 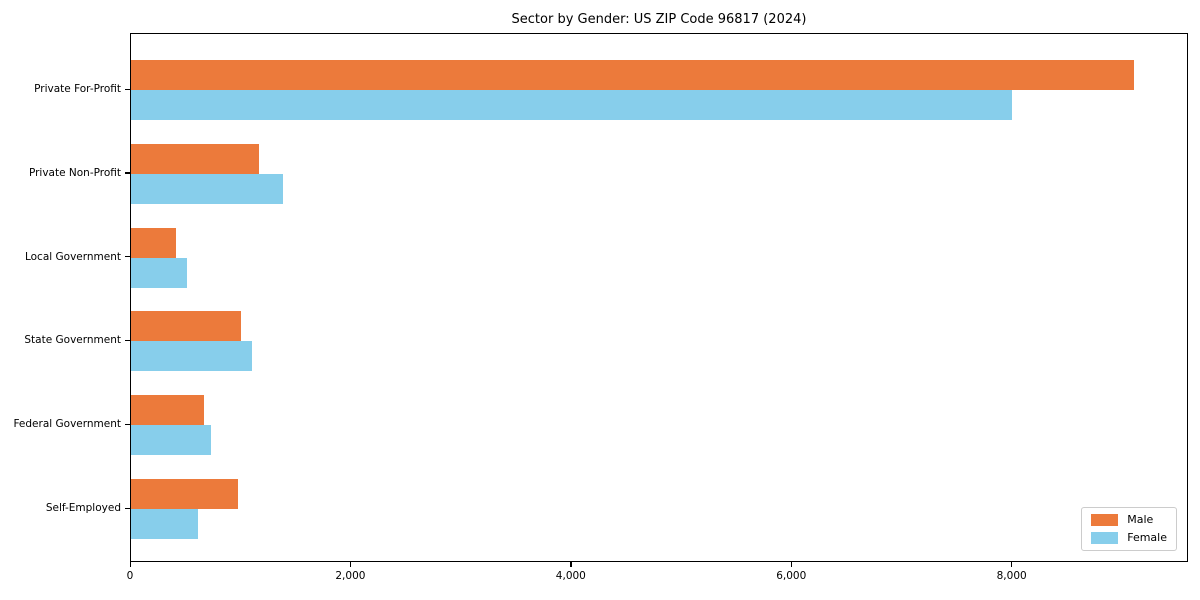 What do you see at coordinates (130, 576) in the screenshot?
I see `x-tick-label: 0` at bounding box center [130, 576].